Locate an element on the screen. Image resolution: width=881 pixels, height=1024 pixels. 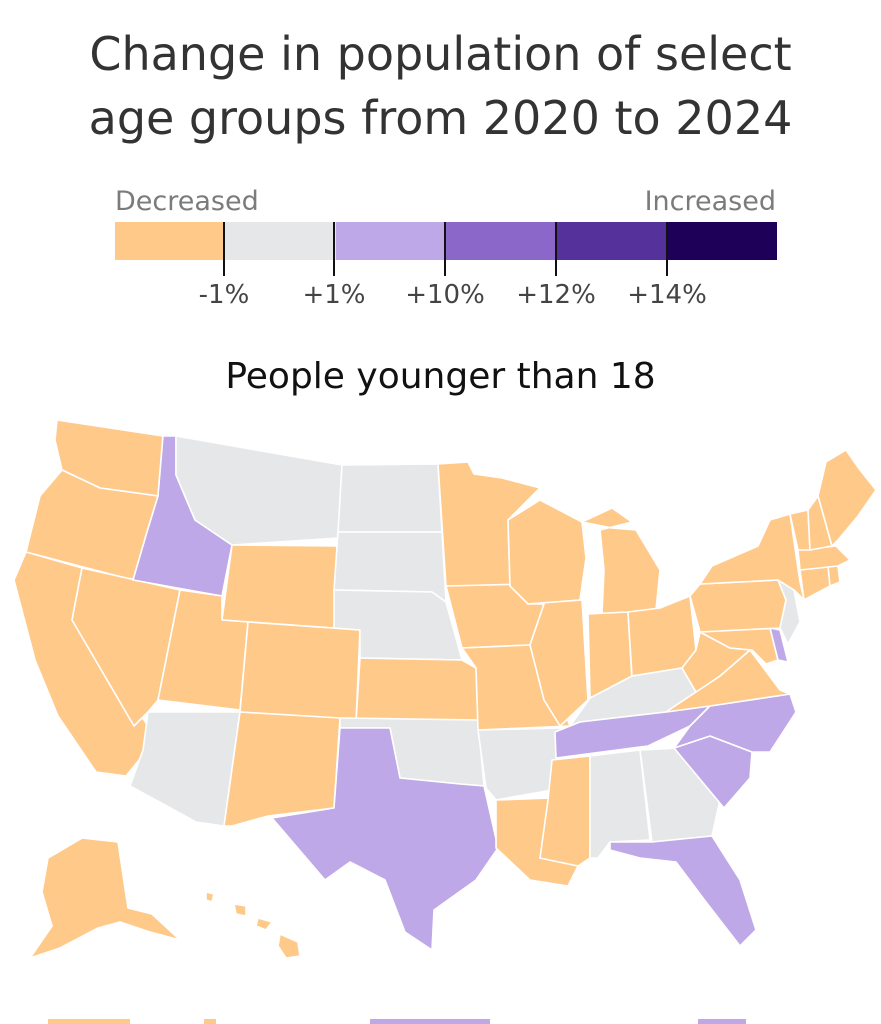
tick-label-plus-14: +14% is located at coordinates (667, 295).